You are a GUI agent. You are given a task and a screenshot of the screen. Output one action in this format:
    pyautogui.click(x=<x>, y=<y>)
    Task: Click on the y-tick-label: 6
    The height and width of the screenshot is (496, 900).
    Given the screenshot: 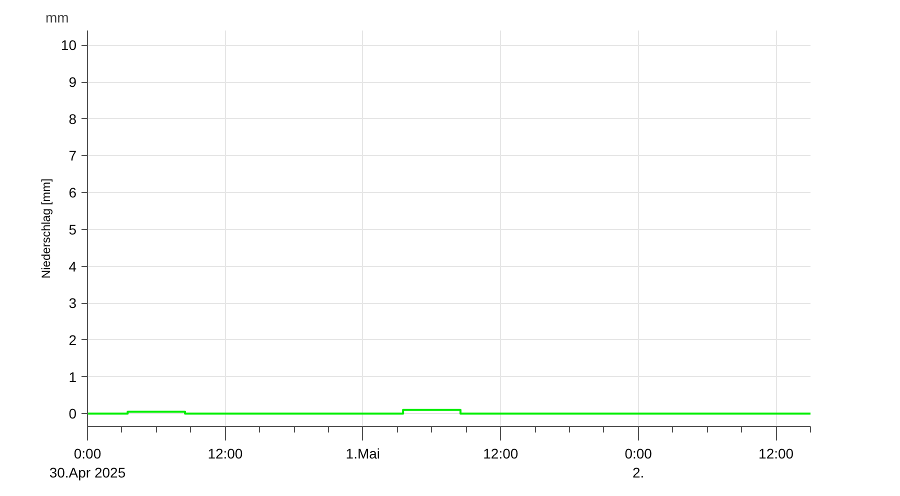 What is the action you would take?
    pyautogui.click(x=72, y=192)
    